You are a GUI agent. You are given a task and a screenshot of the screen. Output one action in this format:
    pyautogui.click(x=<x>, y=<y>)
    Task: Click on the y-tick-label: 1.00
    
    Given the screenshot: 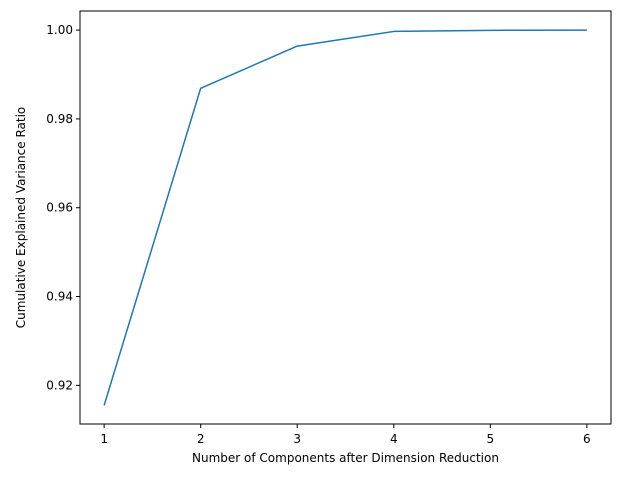 What is the action you would take?
    pyautogui.click(x=59, y=30)
    